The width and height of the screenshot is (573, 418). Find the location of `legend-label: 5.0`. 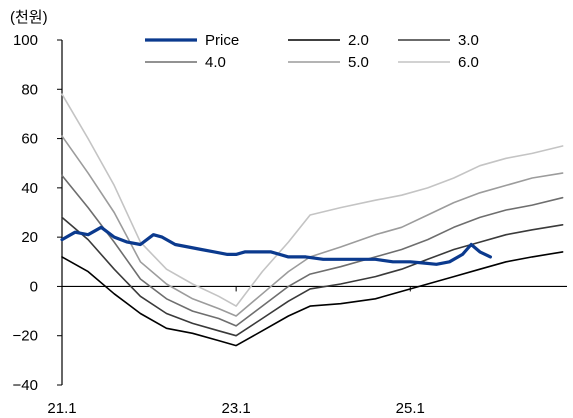

legend-label: 5.0 is located at coordinates (358, 62).